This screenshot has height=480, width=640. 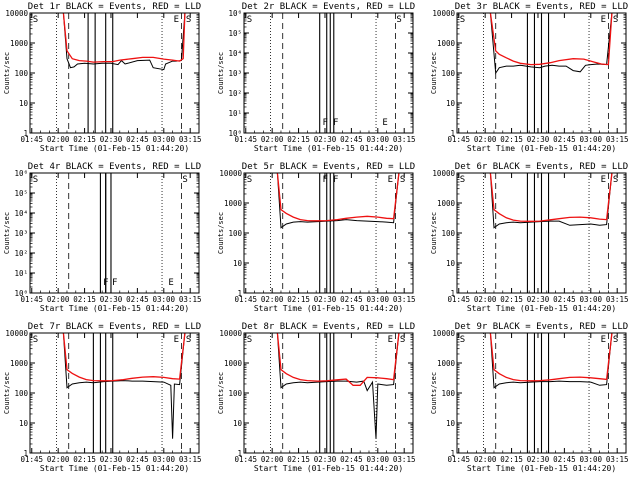 What do you see at coordinates (541, 167) in the screenshot?
I see `panel-title: Det 6r BLACK = Events, RED = LLD` at bounding box center [541, 167].